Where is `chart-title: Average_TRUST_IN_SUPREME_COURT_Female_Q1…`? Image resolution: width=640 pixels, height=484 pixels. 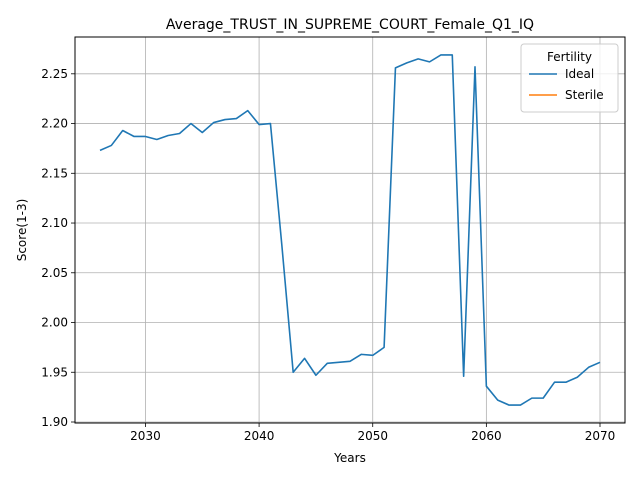
chart-title: Average_TRUST_IN_SUPREME_COURT_Female_Q1… is located at coordinates (350, 25).